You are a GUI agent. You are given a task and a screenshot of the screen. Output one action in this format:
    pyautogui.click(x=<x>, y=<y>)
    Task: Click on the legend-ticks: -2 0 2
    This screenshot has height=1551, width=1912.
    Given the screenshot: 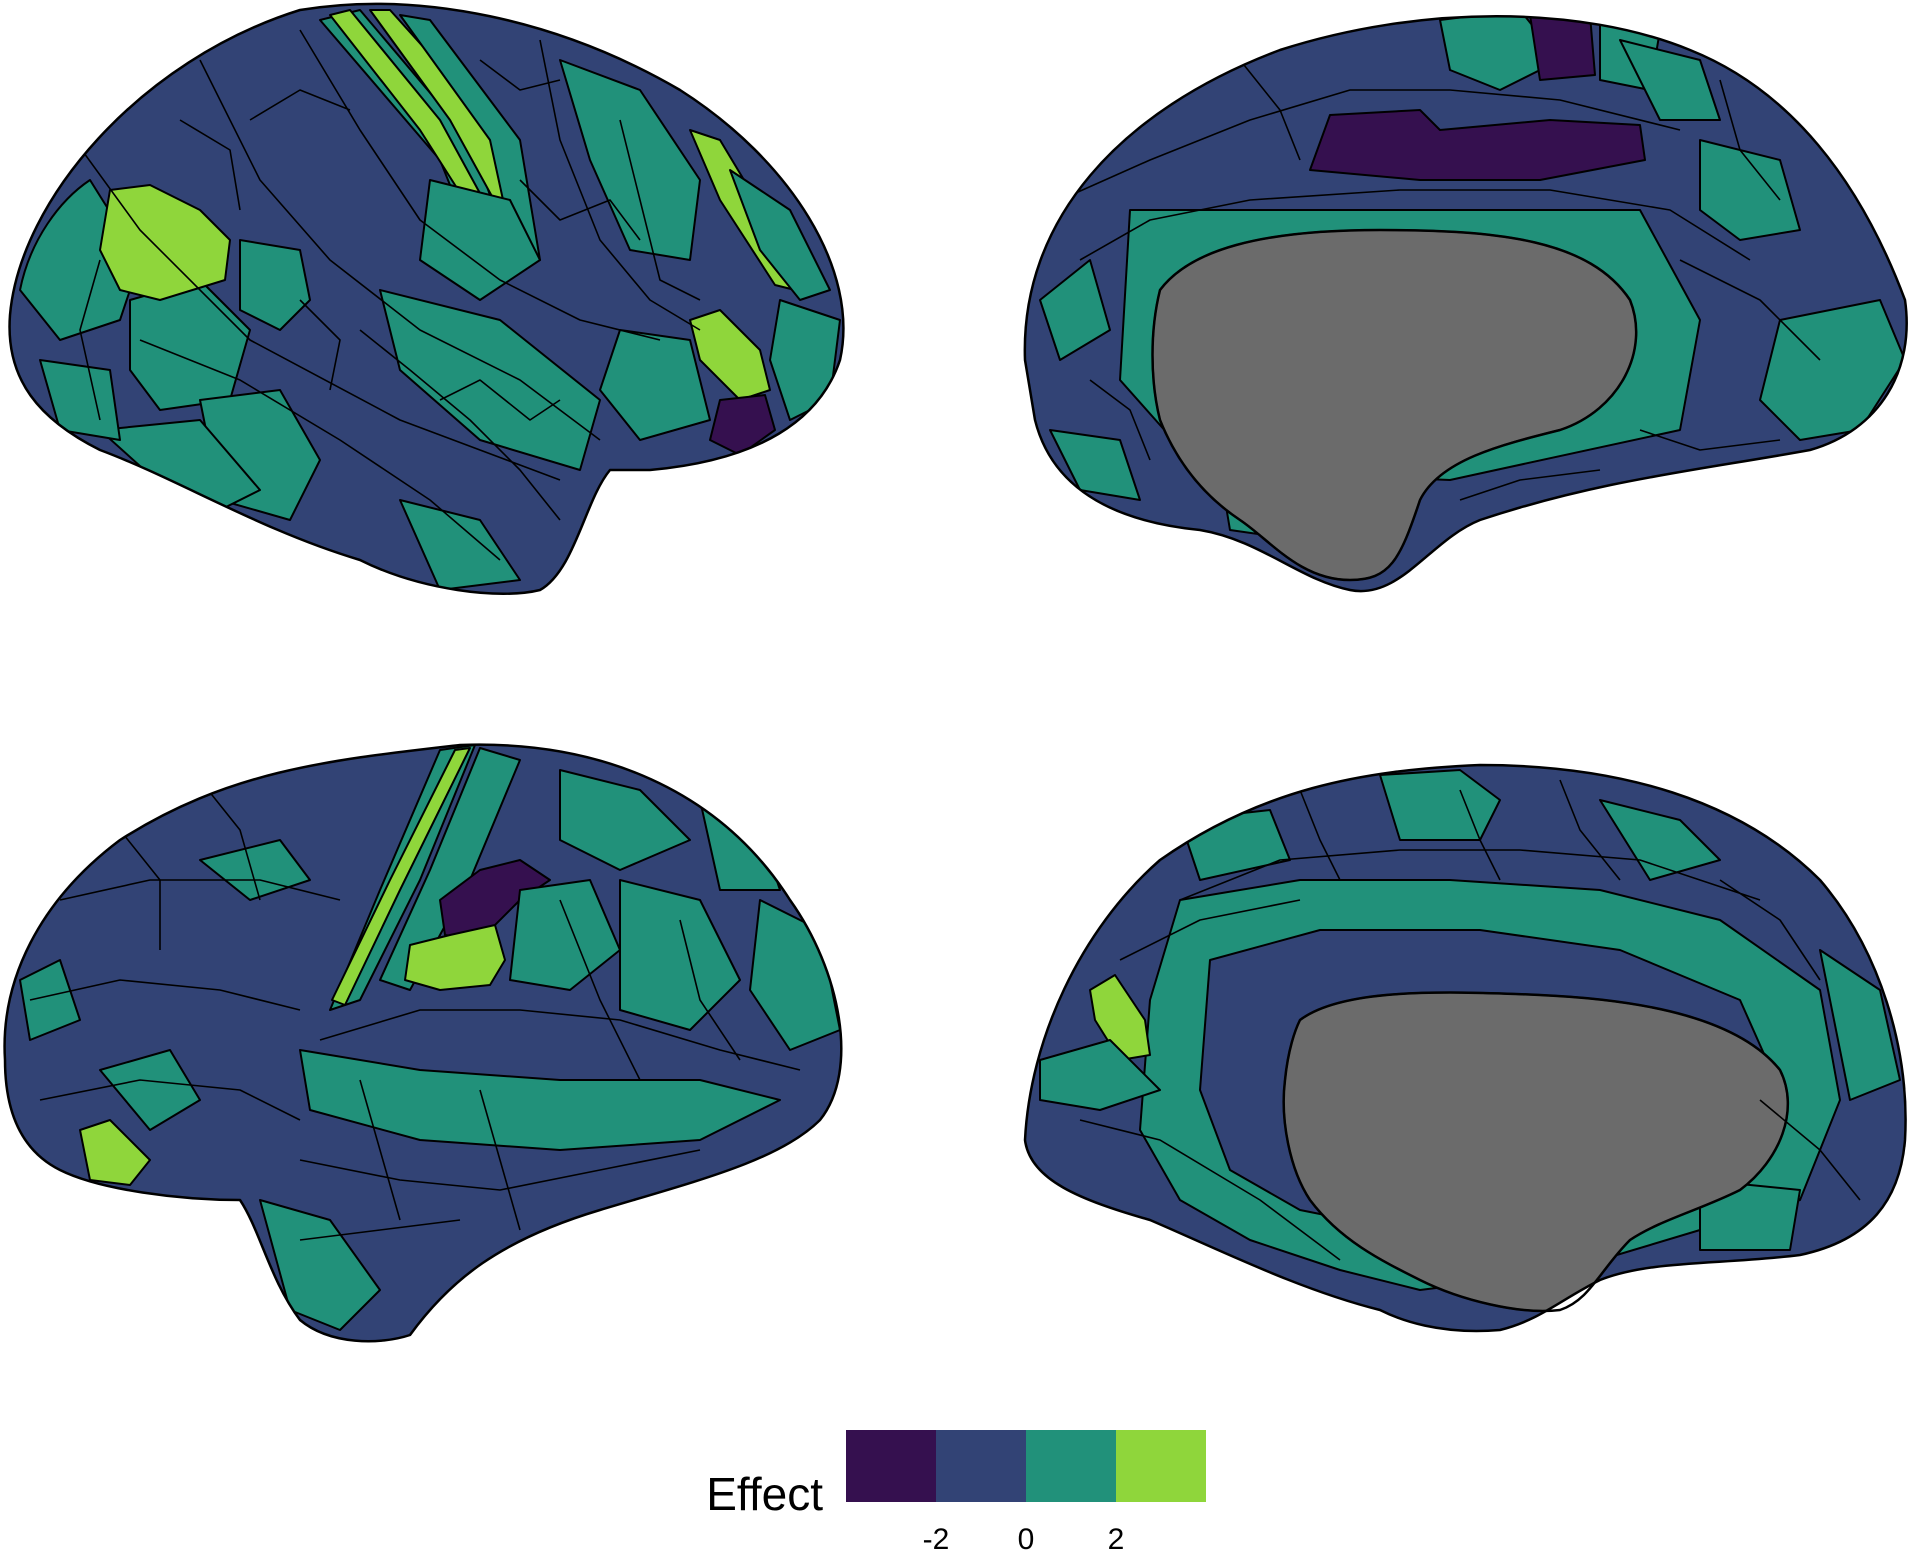 What is the action you would take?
    pyautogui.click(x=1024, y=1537)
    